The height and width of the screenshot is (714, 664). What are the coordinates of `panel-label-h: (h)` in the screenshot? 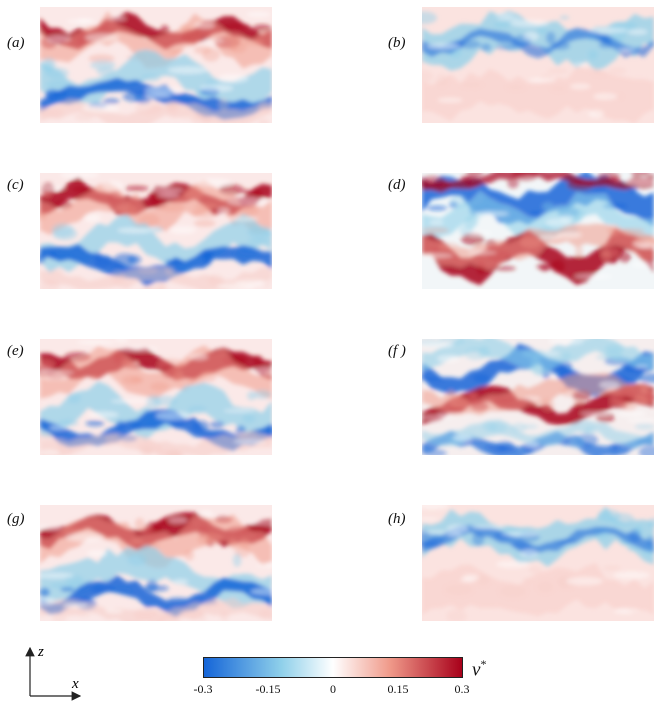 It's located at (397, 519).